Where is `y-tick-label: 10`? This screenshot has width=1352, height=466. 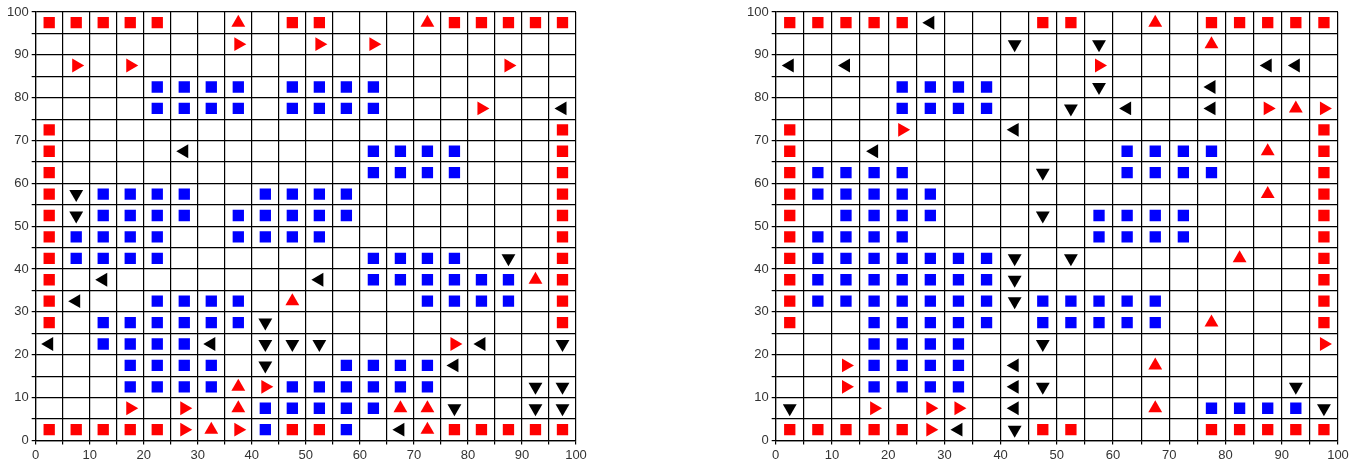 y-tick-label: 10 is located at coordinates (21, 397).